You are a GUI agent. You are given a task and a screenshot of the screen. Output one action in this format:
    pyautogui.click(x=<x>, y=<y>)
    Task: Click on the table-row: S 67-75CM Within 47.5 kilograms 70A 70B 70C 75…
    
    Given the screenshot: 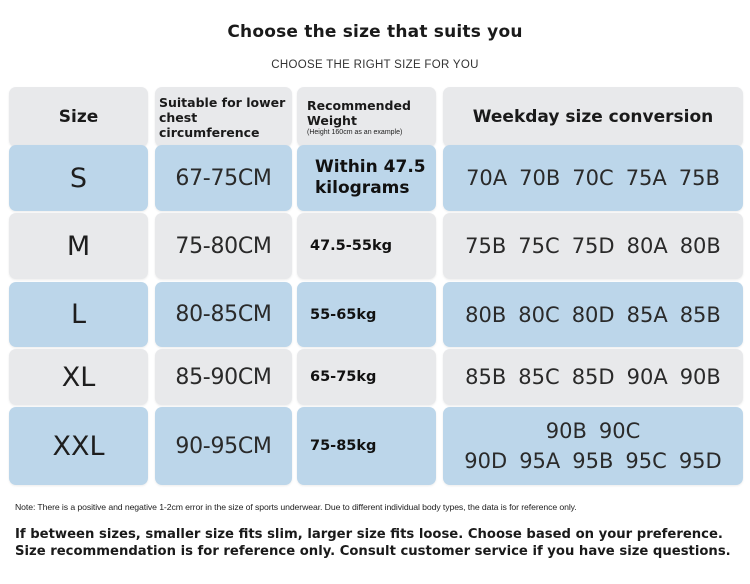 What is the action you would take?
    pyautogui.click(x=376, y=178)
    